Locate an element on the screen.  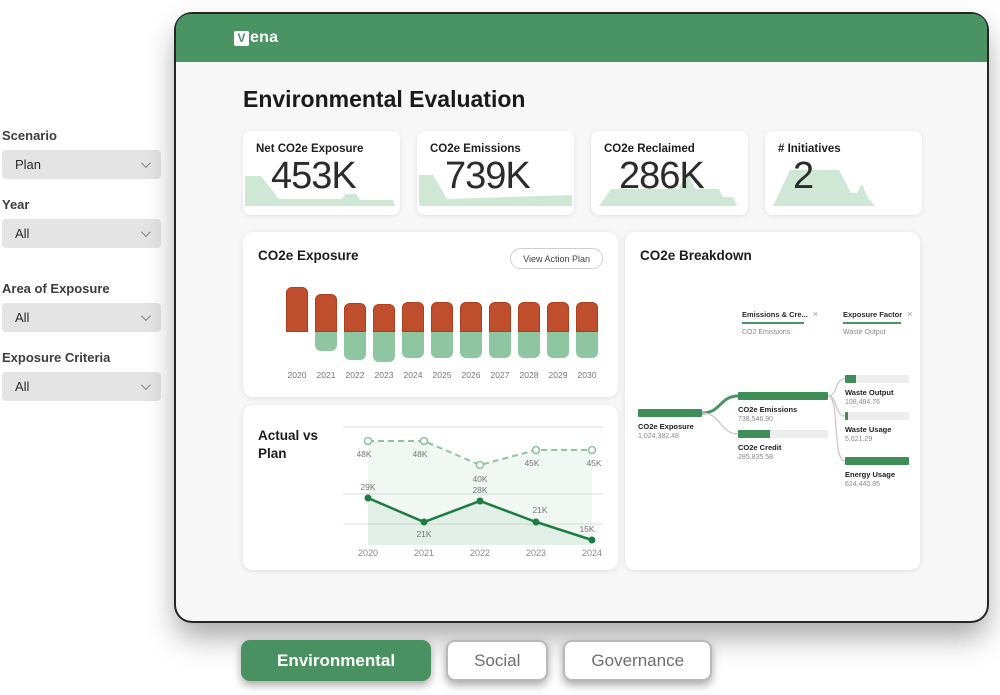
svg-text: 21K is located at coordinates (423, 534).